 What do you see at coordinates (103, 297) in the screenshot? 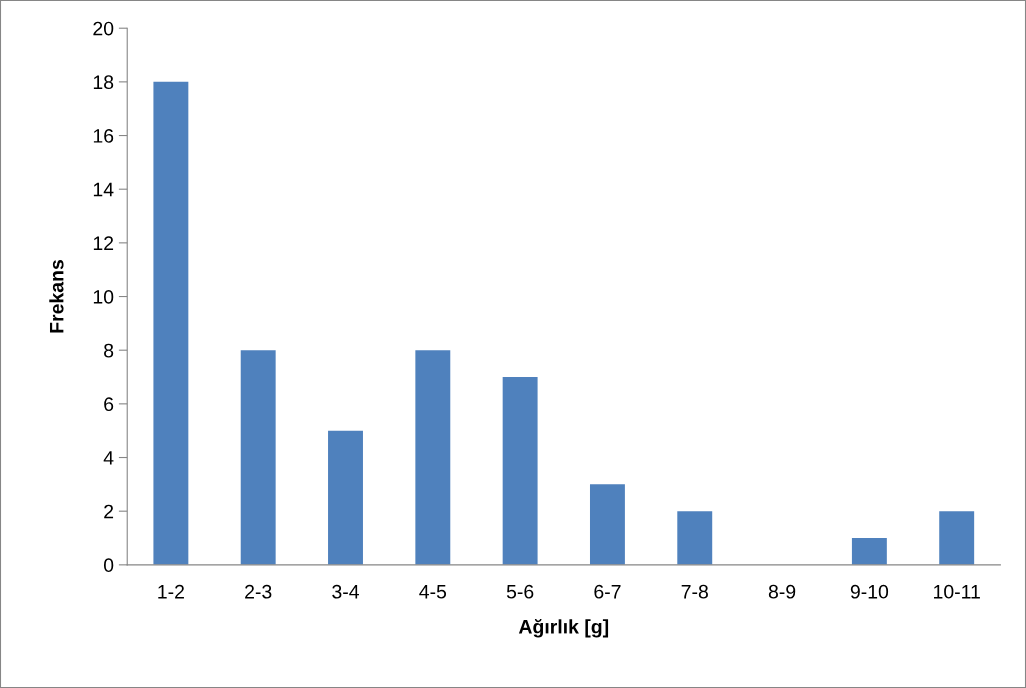
I see `y-tick-label: 10` at bounding box center [103, 297].